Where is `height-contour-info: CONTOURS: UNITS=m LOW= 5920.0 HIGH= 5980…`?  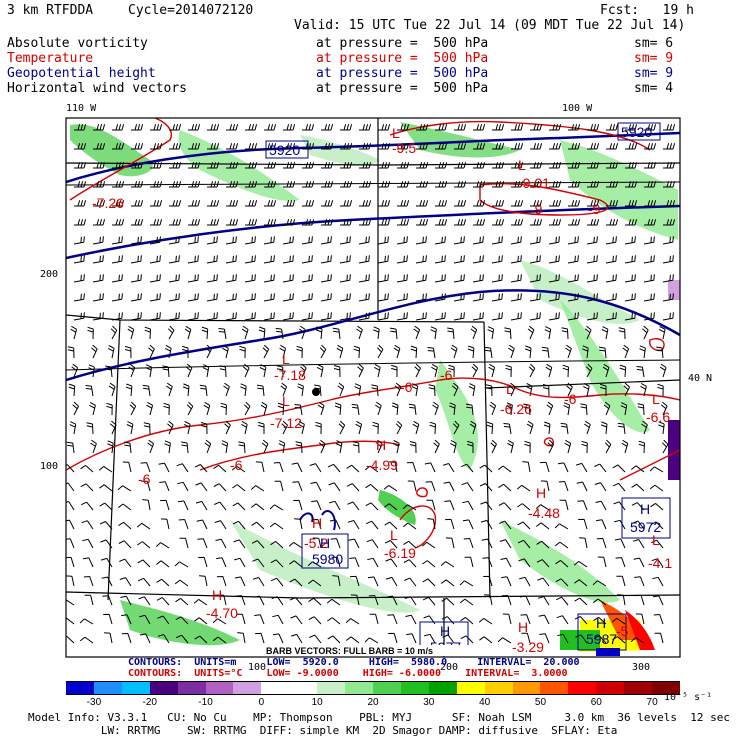
height-contour-info: CONTOURS: UNITS=m LOW= 5920.0 HIGH= 5980… is located at coordinates (354, 662).